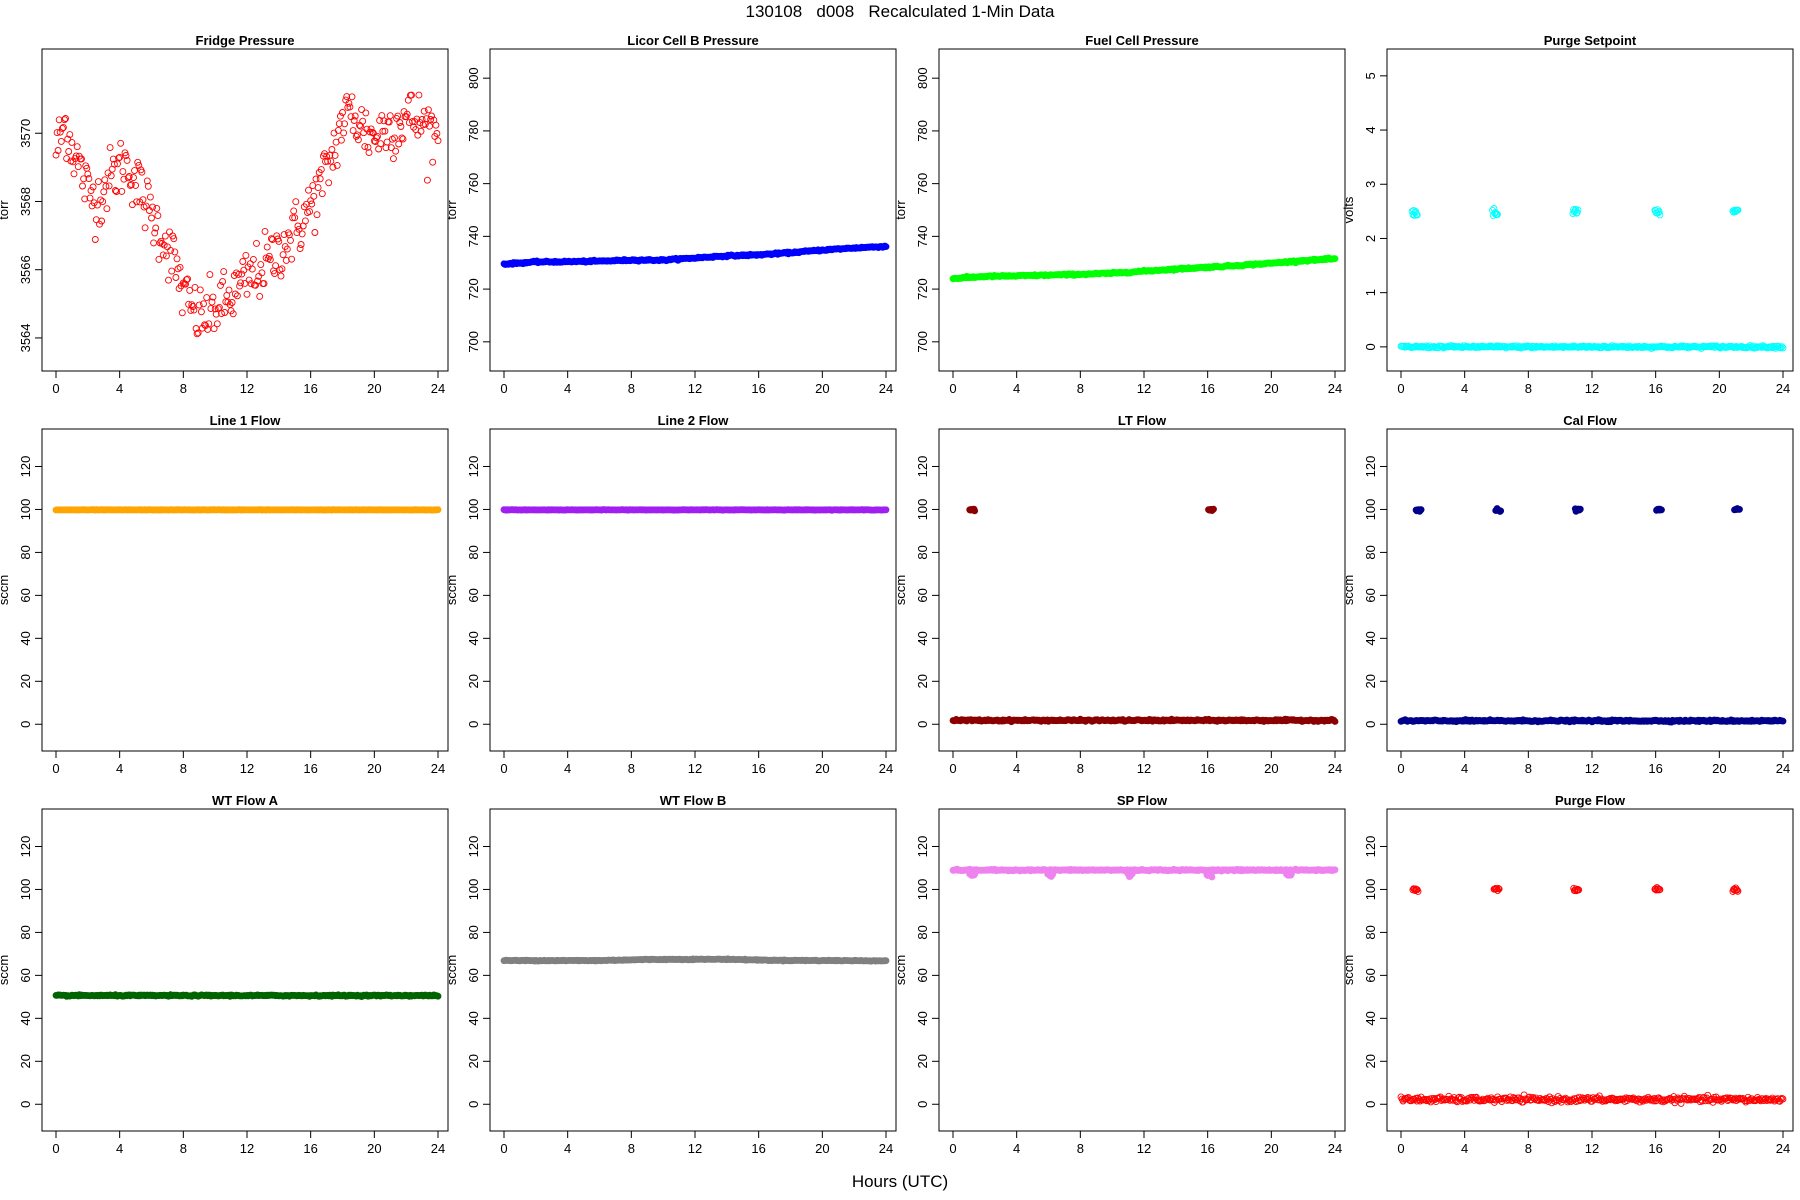  What do you see at coordinates (25, 975) in the screenshot?
I see `y-tick-label: 60` at bounding box center [25, 975].